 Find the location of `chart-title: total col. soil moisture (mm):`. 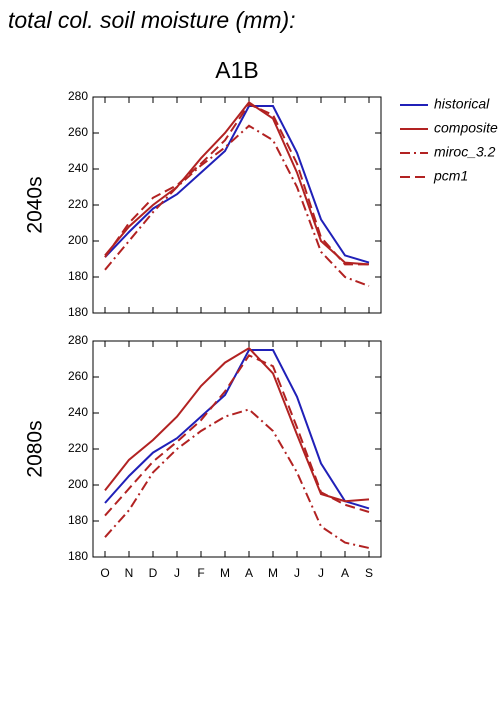

chart-title: total col. soil moisture (mm): is located at coordinates (152, 20).